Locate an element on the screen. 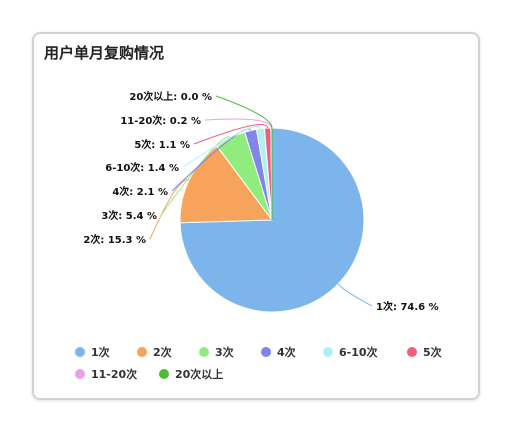  slice-label-3: 4次: 2.1 % is located at coordinates (140, 191).